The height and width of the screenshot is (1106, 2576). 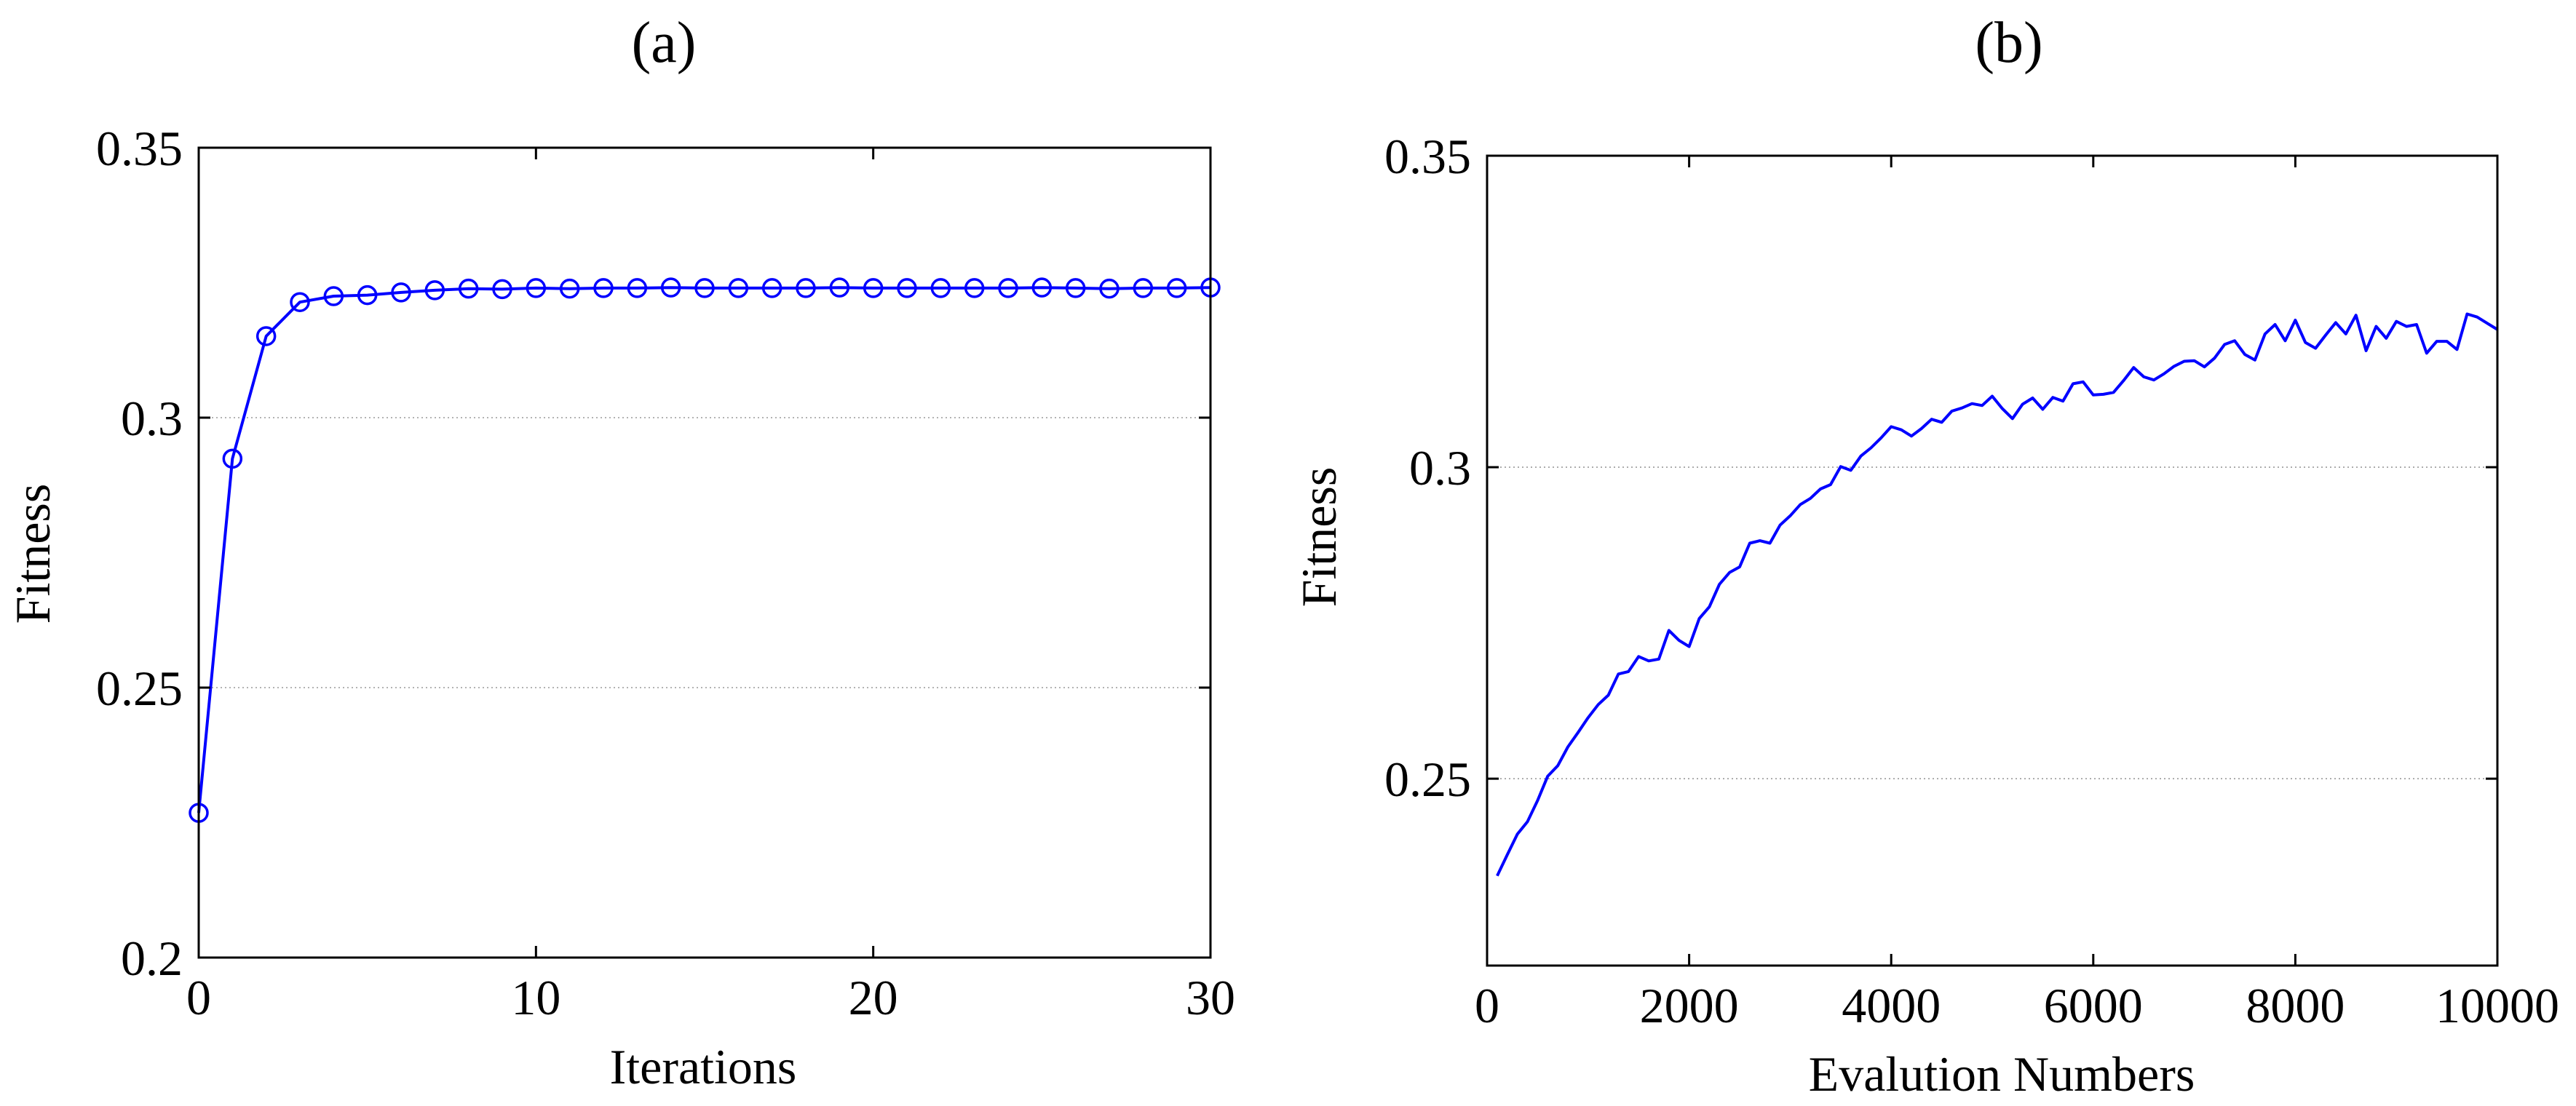 What do you see at coordinates (139, 688) in the screenshot?
I see `y-tick-label-a: 0.25` at bounding box center [139, 688].